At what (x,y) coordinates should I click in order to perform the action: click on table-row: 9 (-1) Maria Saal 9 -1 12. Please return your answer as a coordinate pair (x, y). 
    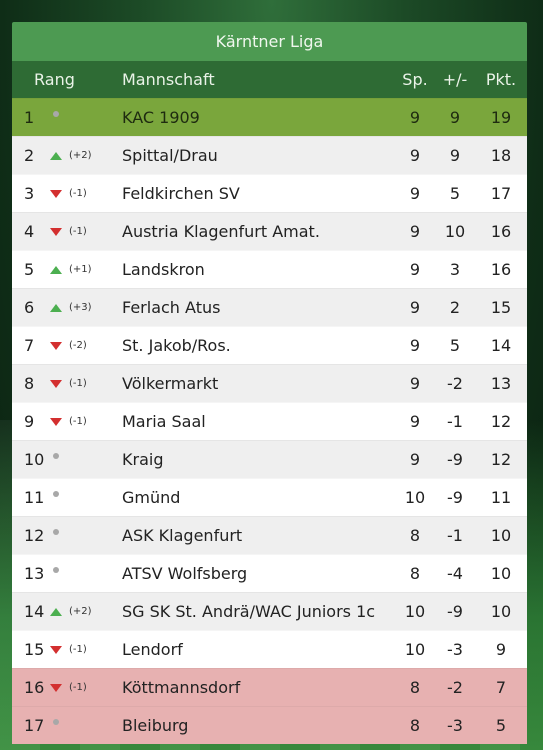
    Looking at the image, I should click on (269, 421).